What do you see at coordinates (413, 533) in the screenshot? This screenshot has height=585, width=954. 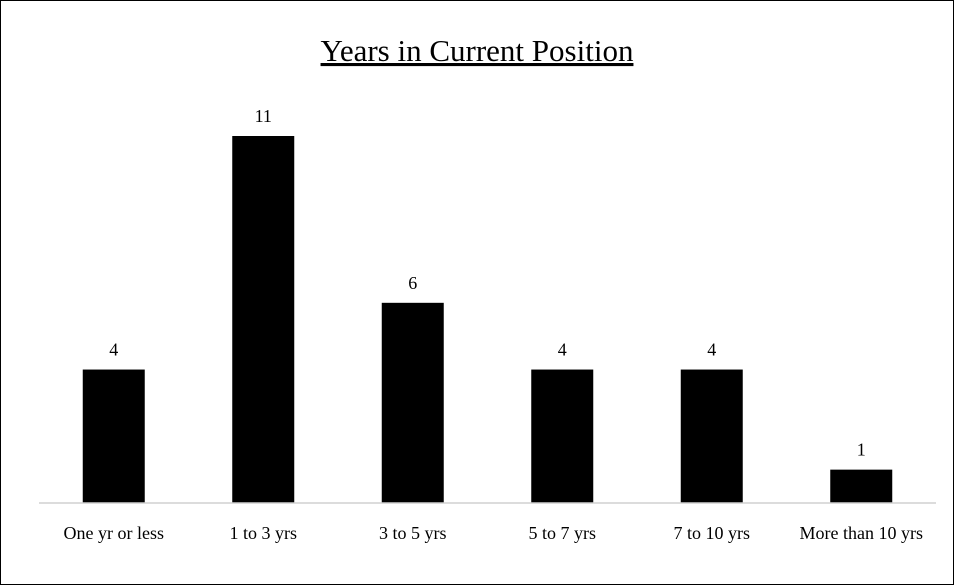 I see `x-tick-label: 3 to 5 yrs` at bounding box center [413, 533].